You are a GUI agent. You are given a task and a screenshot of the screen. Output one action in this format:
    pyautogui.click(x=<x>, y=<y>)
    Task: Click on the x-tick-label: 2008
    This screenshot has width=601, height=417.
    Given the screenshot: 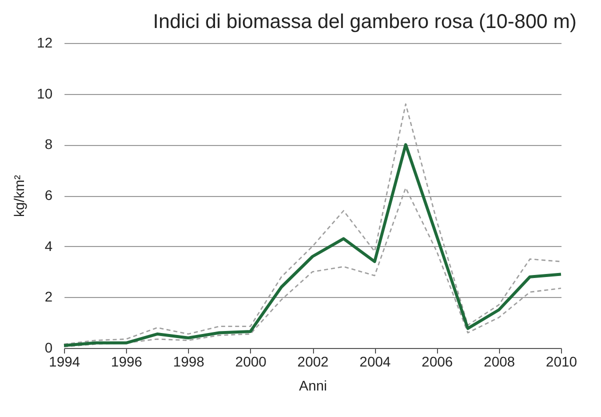 What is the action you would take?
    pyautogui.click(x=500, y=362)
    